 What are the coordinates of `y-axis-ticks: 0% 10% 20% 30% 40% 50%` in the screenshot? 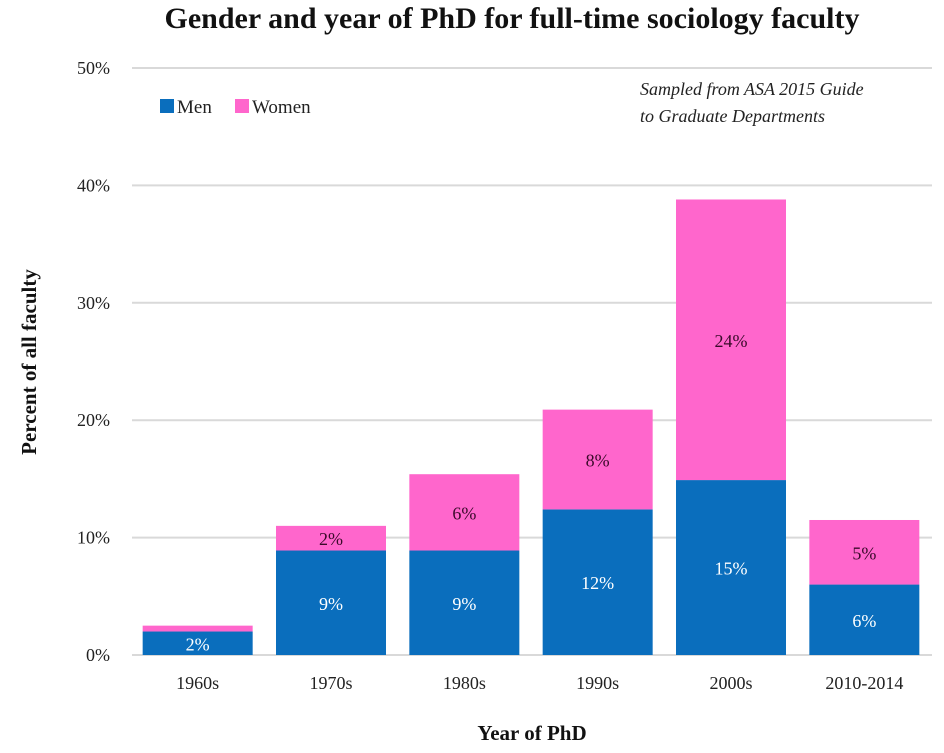 It's located at (93, 361).